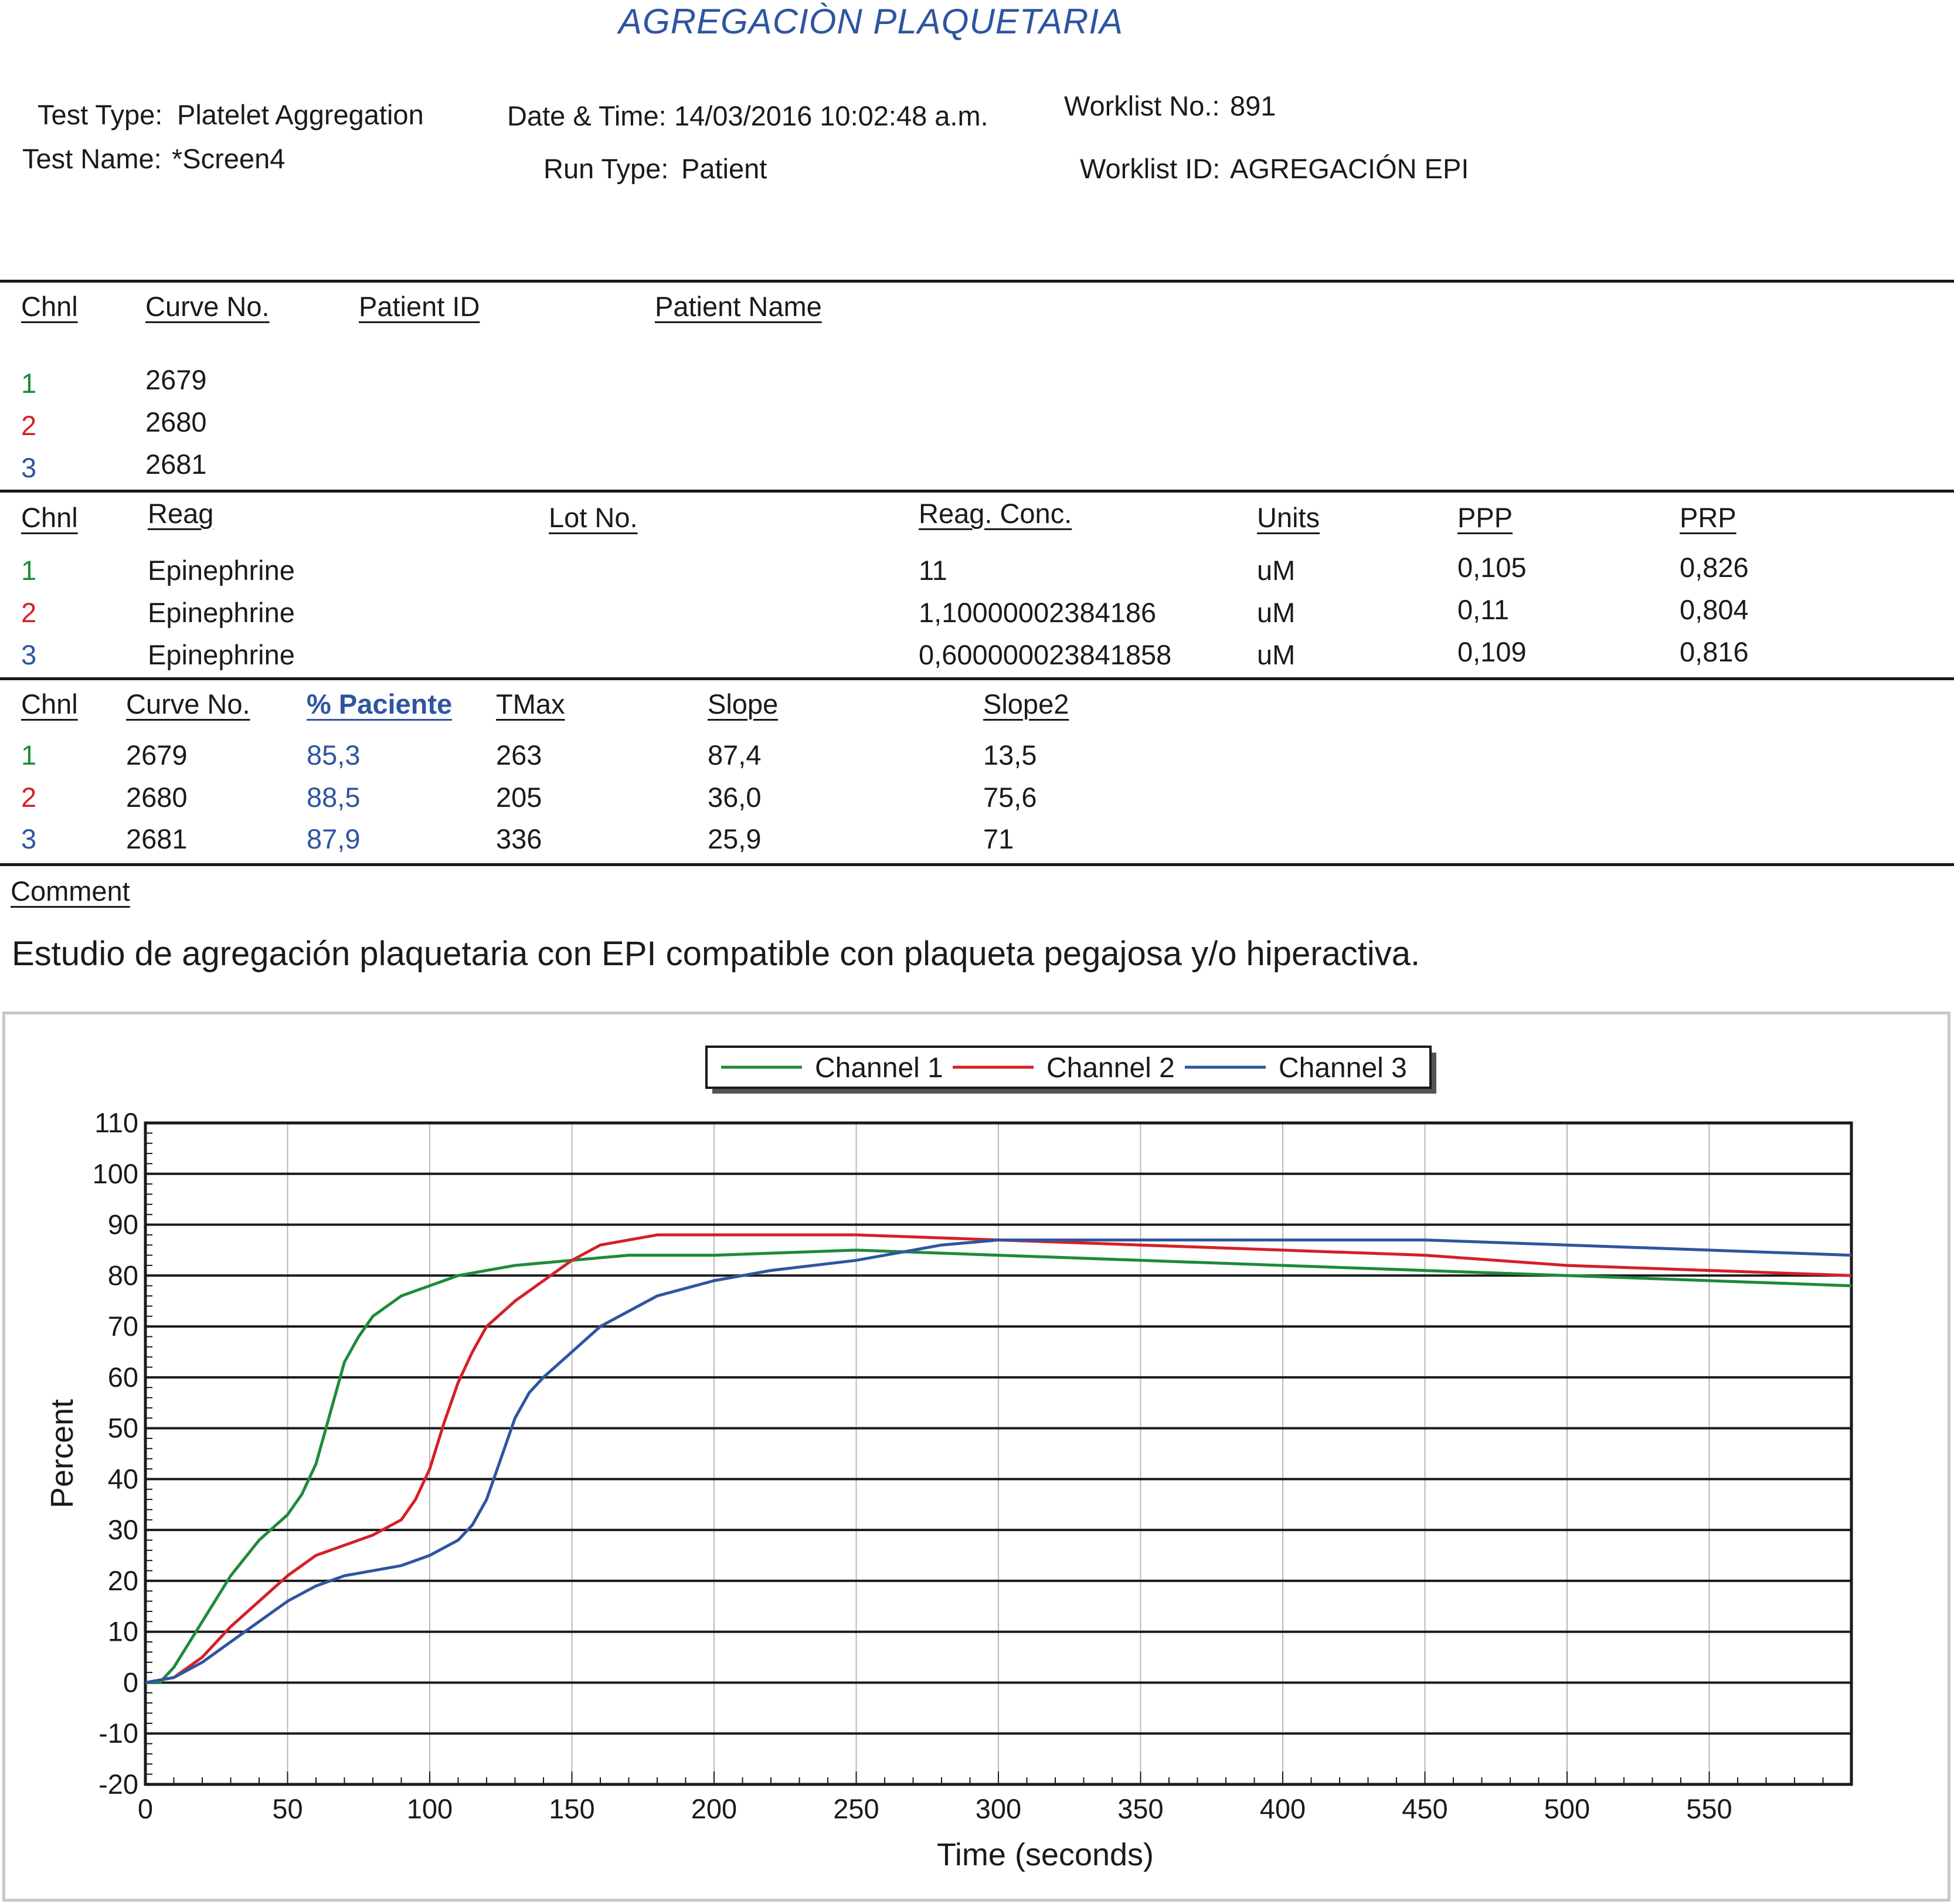 The image size is (1954, 1904). I want to click on col-header-patient-id: Patient ID, so click(419, 306).